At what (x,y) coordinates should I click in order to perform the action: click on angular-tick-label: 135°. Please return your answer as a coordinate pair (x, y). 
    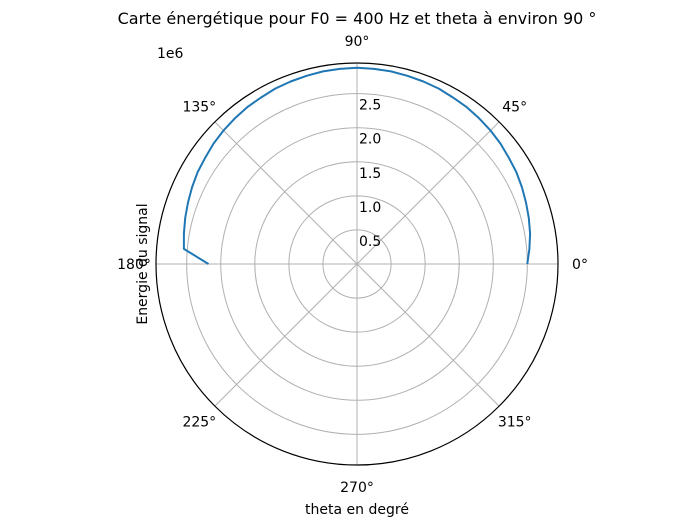
    Looking at the image, I should click on (199, 107).